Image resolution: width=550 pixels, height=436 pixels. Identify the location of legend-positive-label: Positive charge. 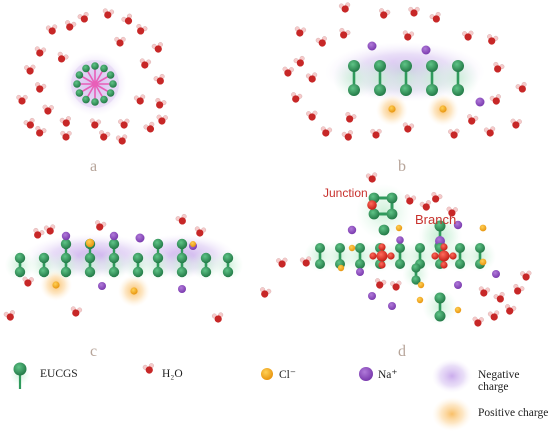
(513, 413).